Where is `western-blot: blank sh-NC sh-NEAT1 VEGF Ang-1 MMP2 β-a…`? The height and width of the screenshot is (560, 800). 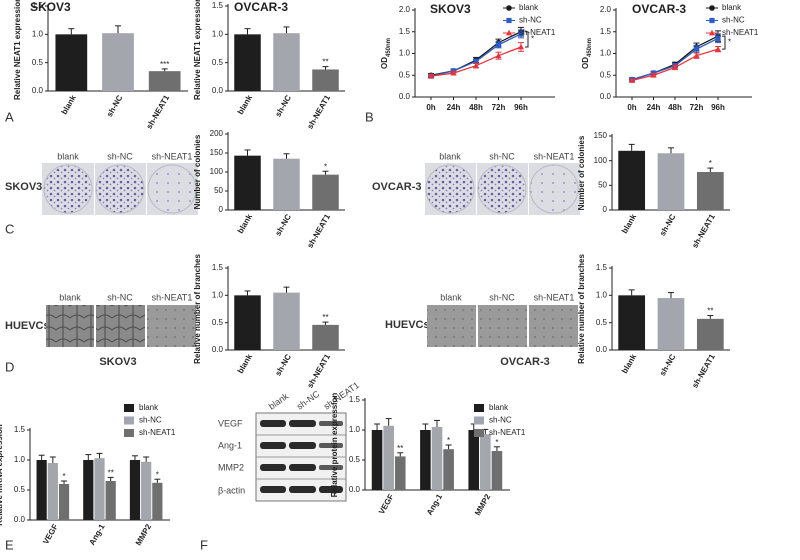
western-blot: blank sh-NC sh-NEAT1 VEGF Ang-1 MMP2 β-a… is located at coordinates (289, 441).